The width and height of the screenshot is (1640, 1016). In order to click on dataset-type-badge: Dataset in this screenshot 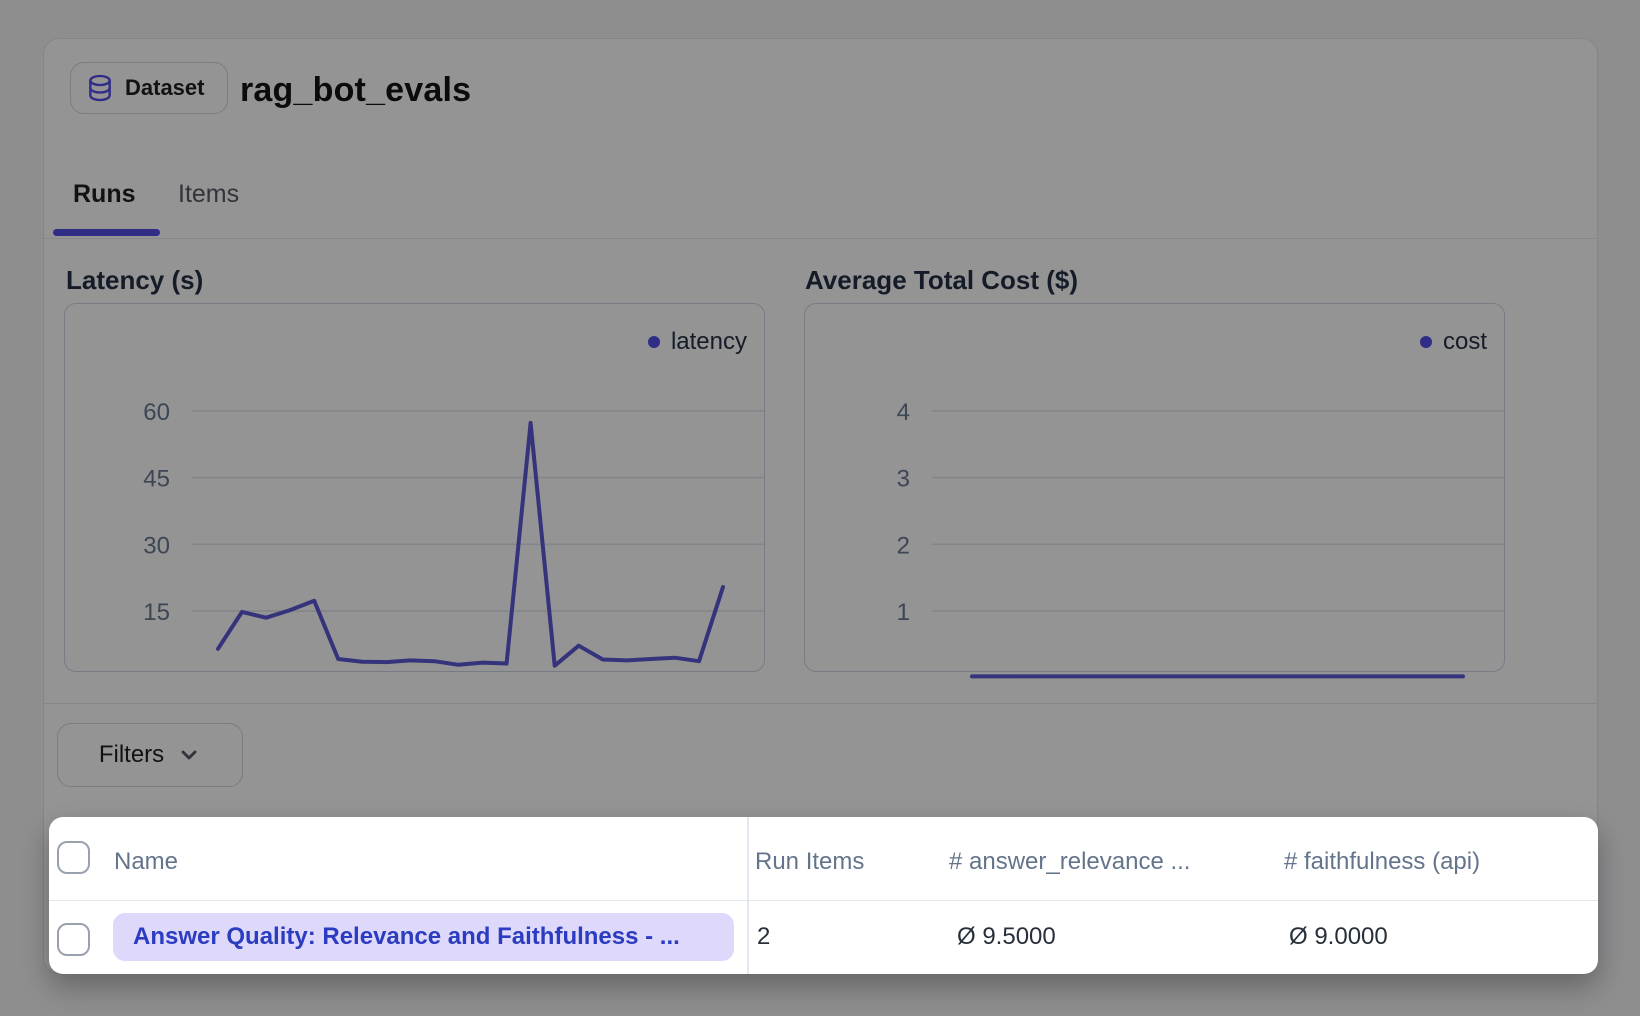, I will do `click(149, 88)`.